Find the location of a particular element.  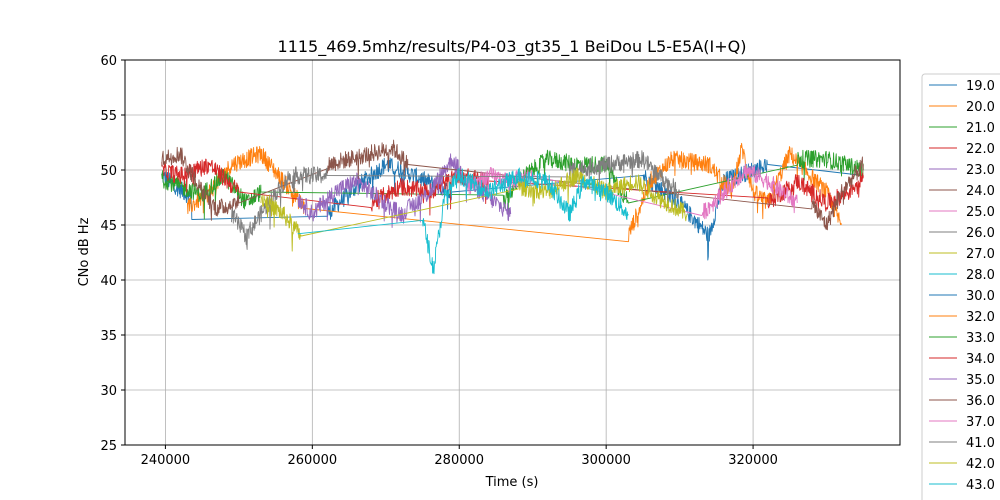

legend-frame is located at coordinates (960, 286).